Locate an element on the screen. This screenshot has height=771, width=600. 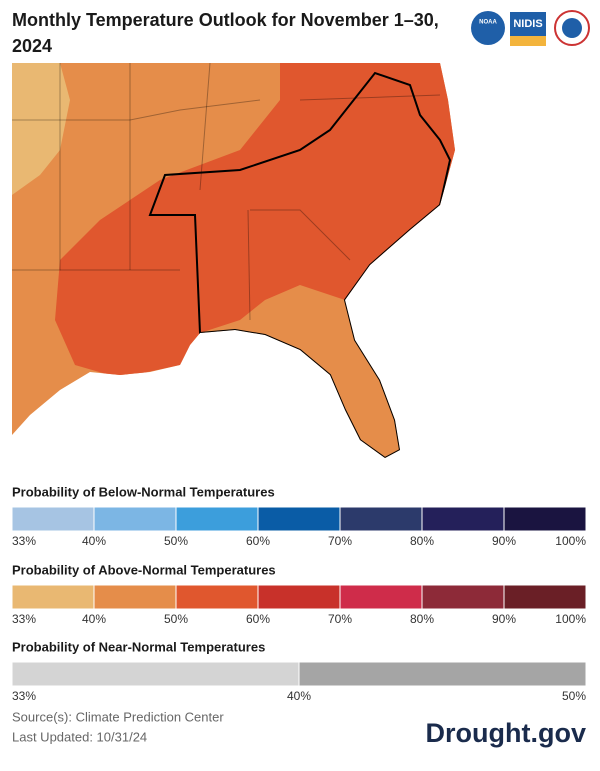
source: Source(s): Climate Prediction Center is located at coordinates (118, 716).